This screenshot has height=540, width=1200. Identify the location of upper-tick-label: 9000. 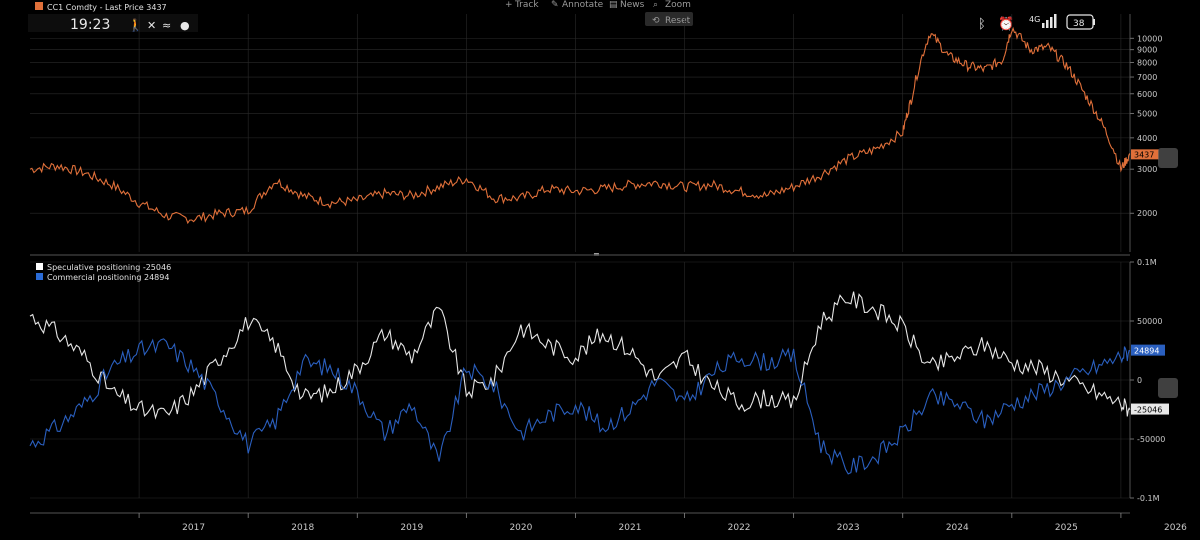
(1147, 50).